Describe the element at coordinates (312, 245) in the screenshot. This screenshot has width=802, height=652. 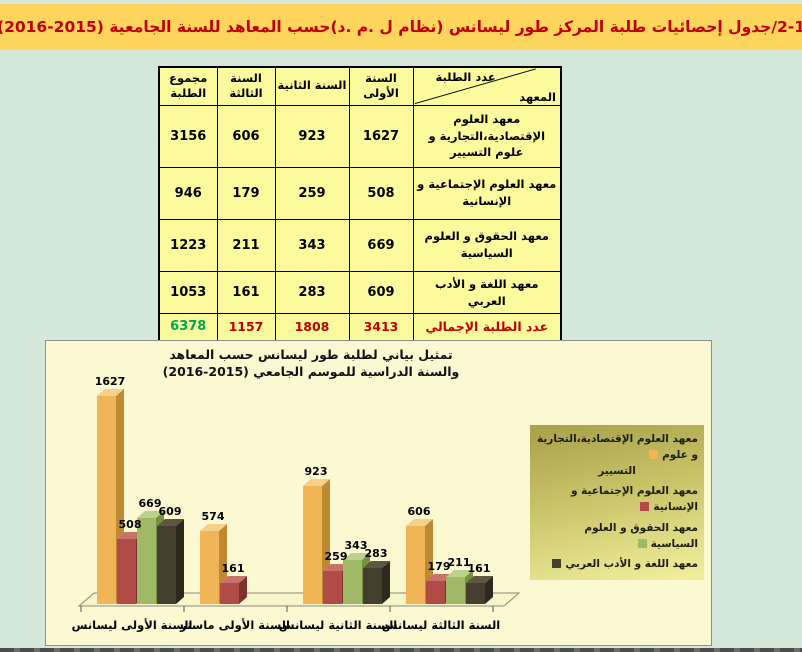
I see `value-year2: 343` at that location.